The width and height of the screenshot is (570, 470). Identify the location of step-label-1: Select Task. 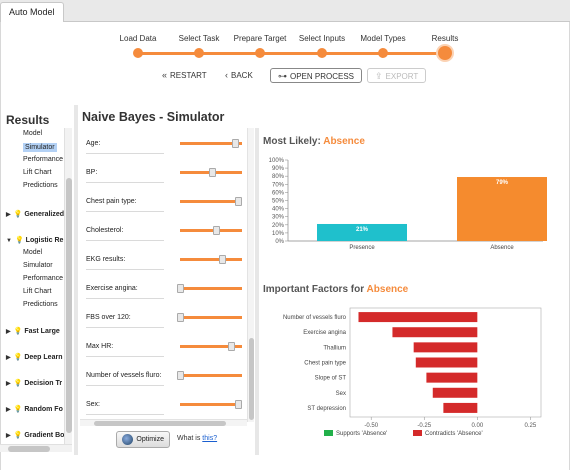
(199, 38).